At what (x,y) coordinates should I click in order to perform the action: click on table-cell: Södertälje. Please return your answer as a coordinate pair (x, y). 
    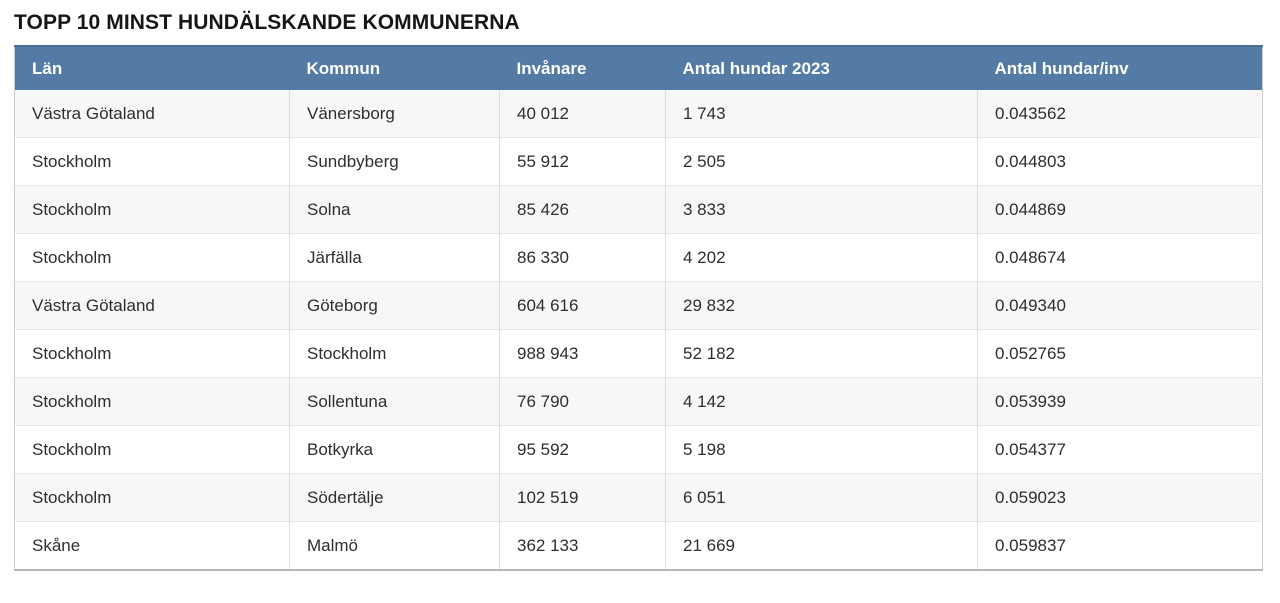
    Looking at the image, I should click on (394, 497).